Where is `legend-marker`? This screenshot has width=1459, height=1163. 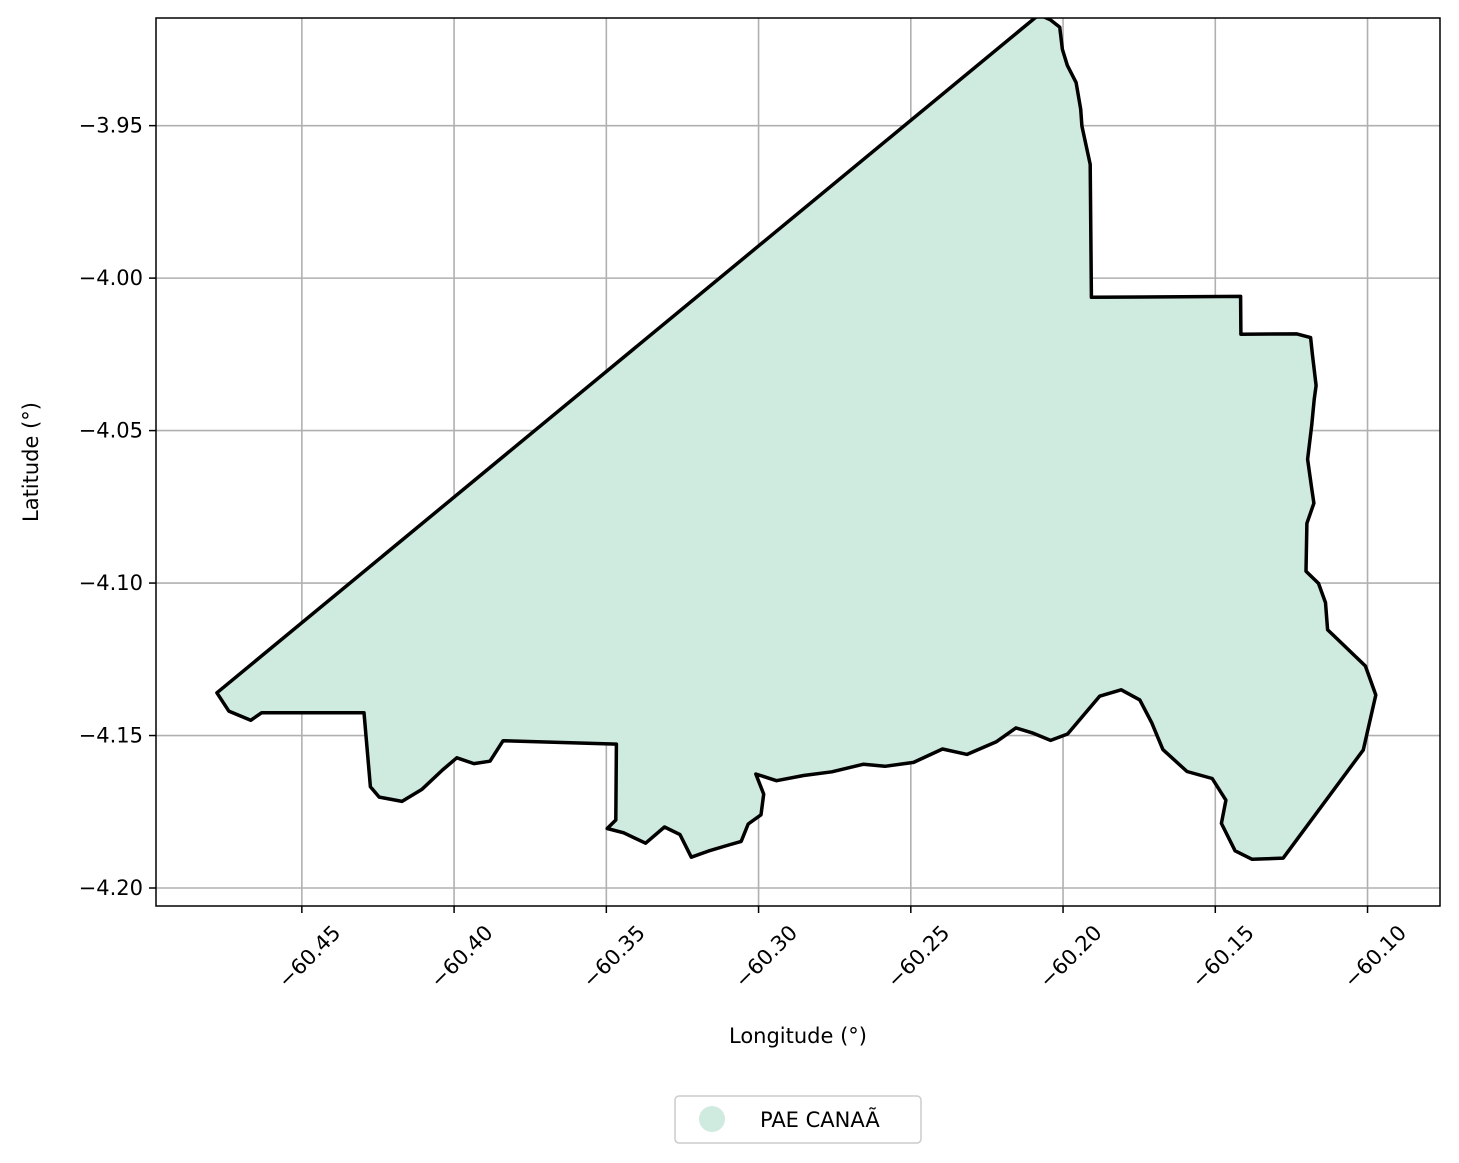
legend-marker is located at coordinates (712, 1119).